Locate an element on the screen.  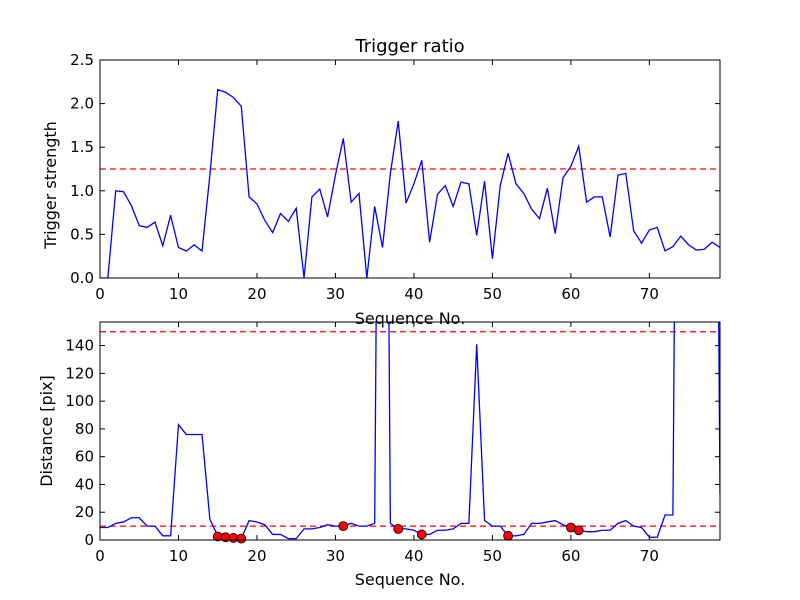
bottom-y-tick-label-5: 100 is located at coordinates (79, 401).